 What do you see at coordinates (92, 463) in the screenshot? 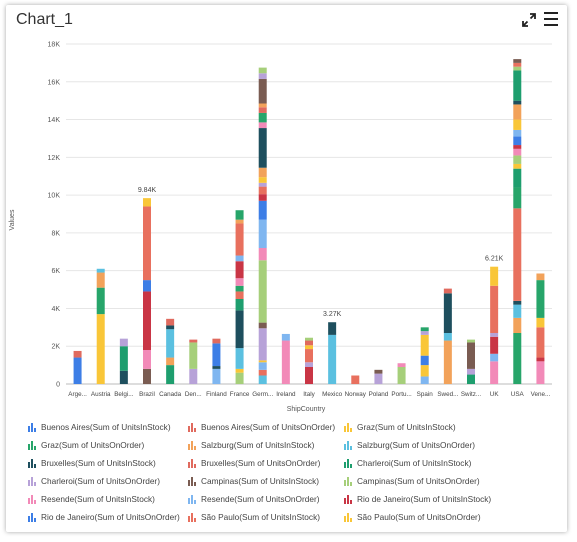
I see `legend-item: Bruxelles(Sum of UnitsInStock)` at bounding box center [92, 463].